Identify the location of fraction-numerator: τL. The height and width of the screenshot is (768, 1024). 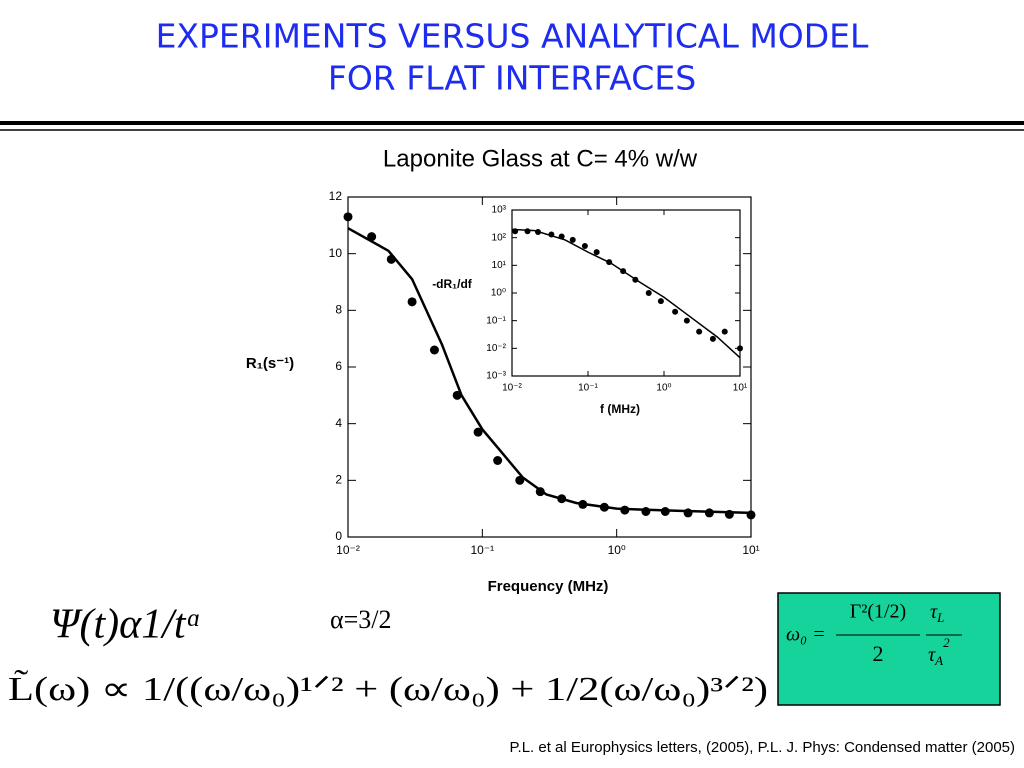
(937, 613).